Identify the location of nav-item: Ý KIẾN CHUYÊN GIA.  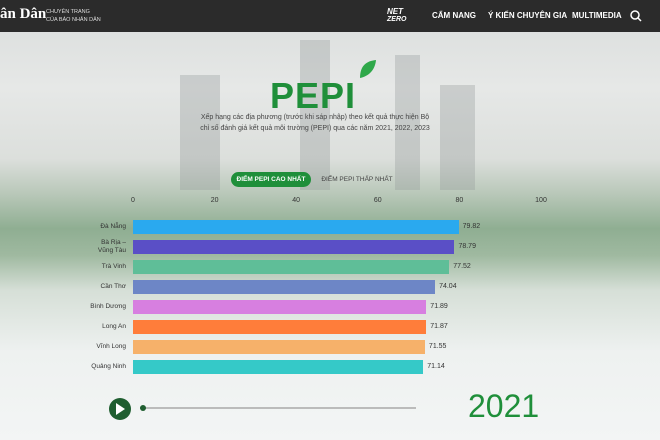
(528, 15).